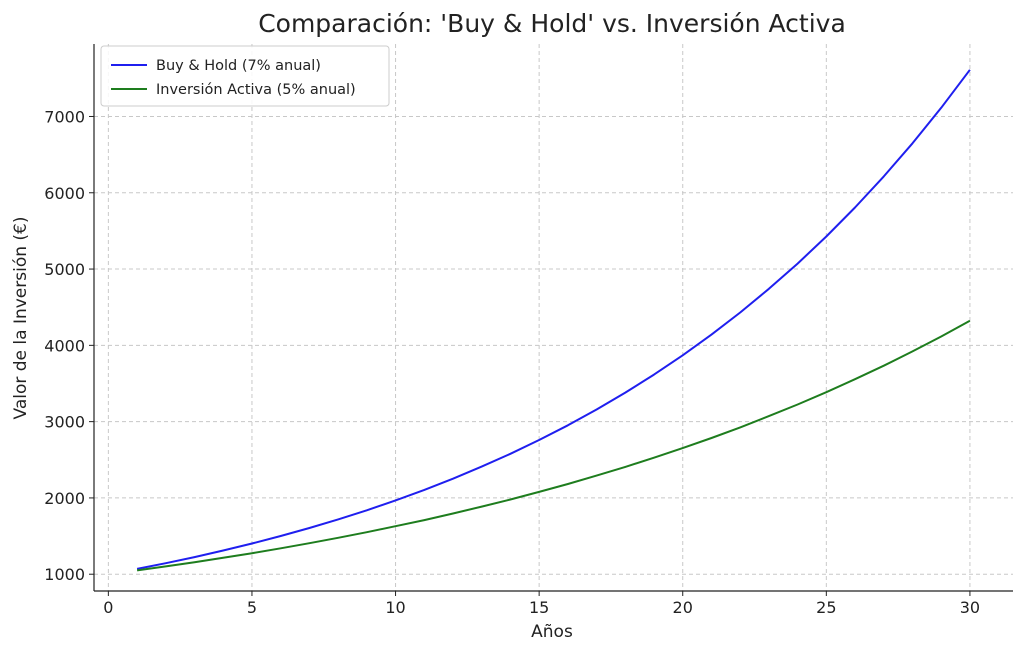  Describe the element at coordinates (64, 574) in the screenshot. I see `y-tick-label: 1000` at that location.